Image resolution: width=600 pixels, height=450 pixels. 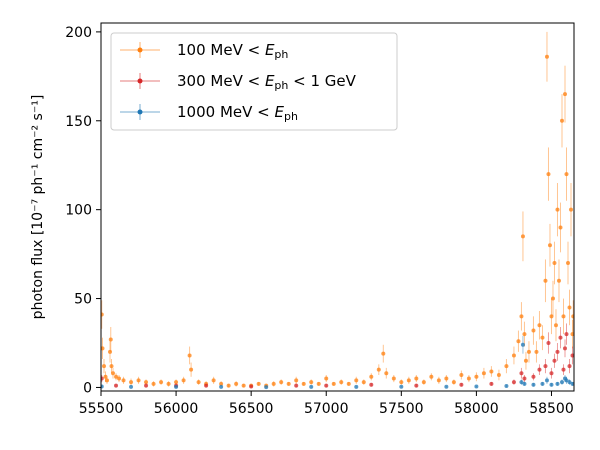 I want to click on x-tick-label-6: 58500, so click(x=551, y=409).